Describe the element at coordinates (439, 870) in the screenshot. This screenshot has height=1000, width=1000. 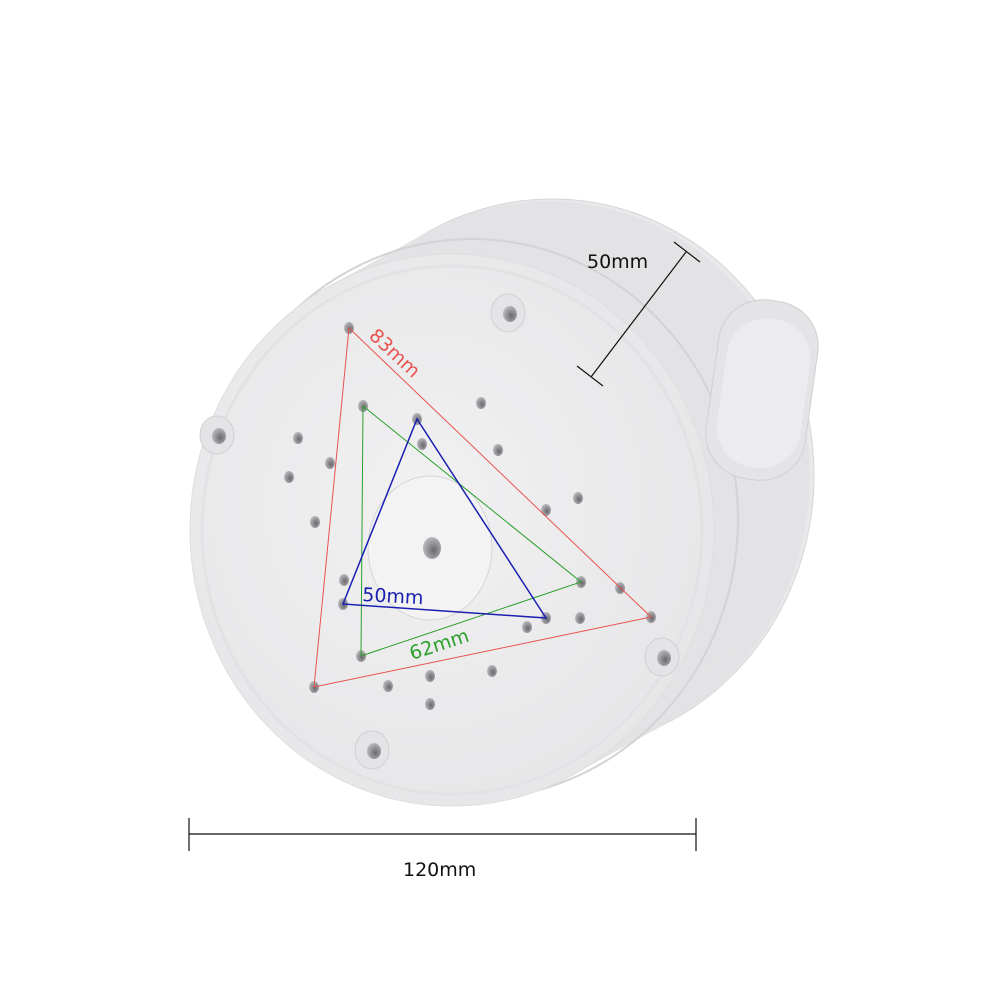
I see `width-label: 120mm` at that location.